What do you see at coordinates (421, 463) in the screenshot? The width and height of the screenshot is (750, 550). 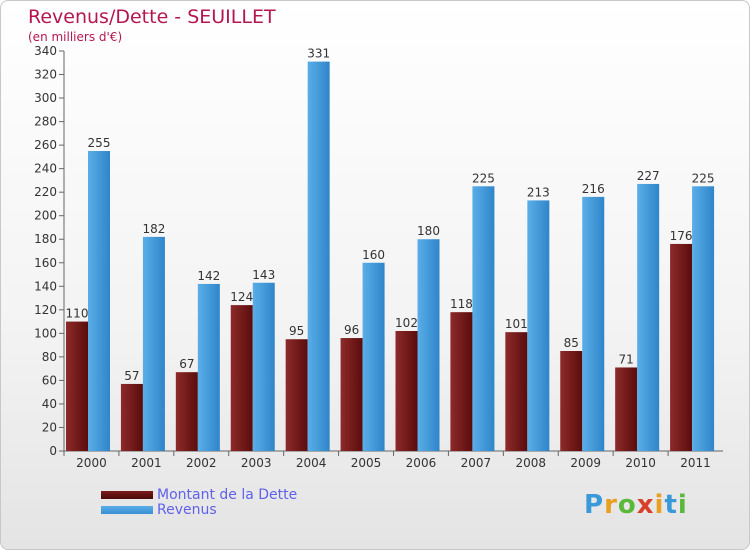 I see `x-tick-label: 2006` at bounding box center [421, 463].